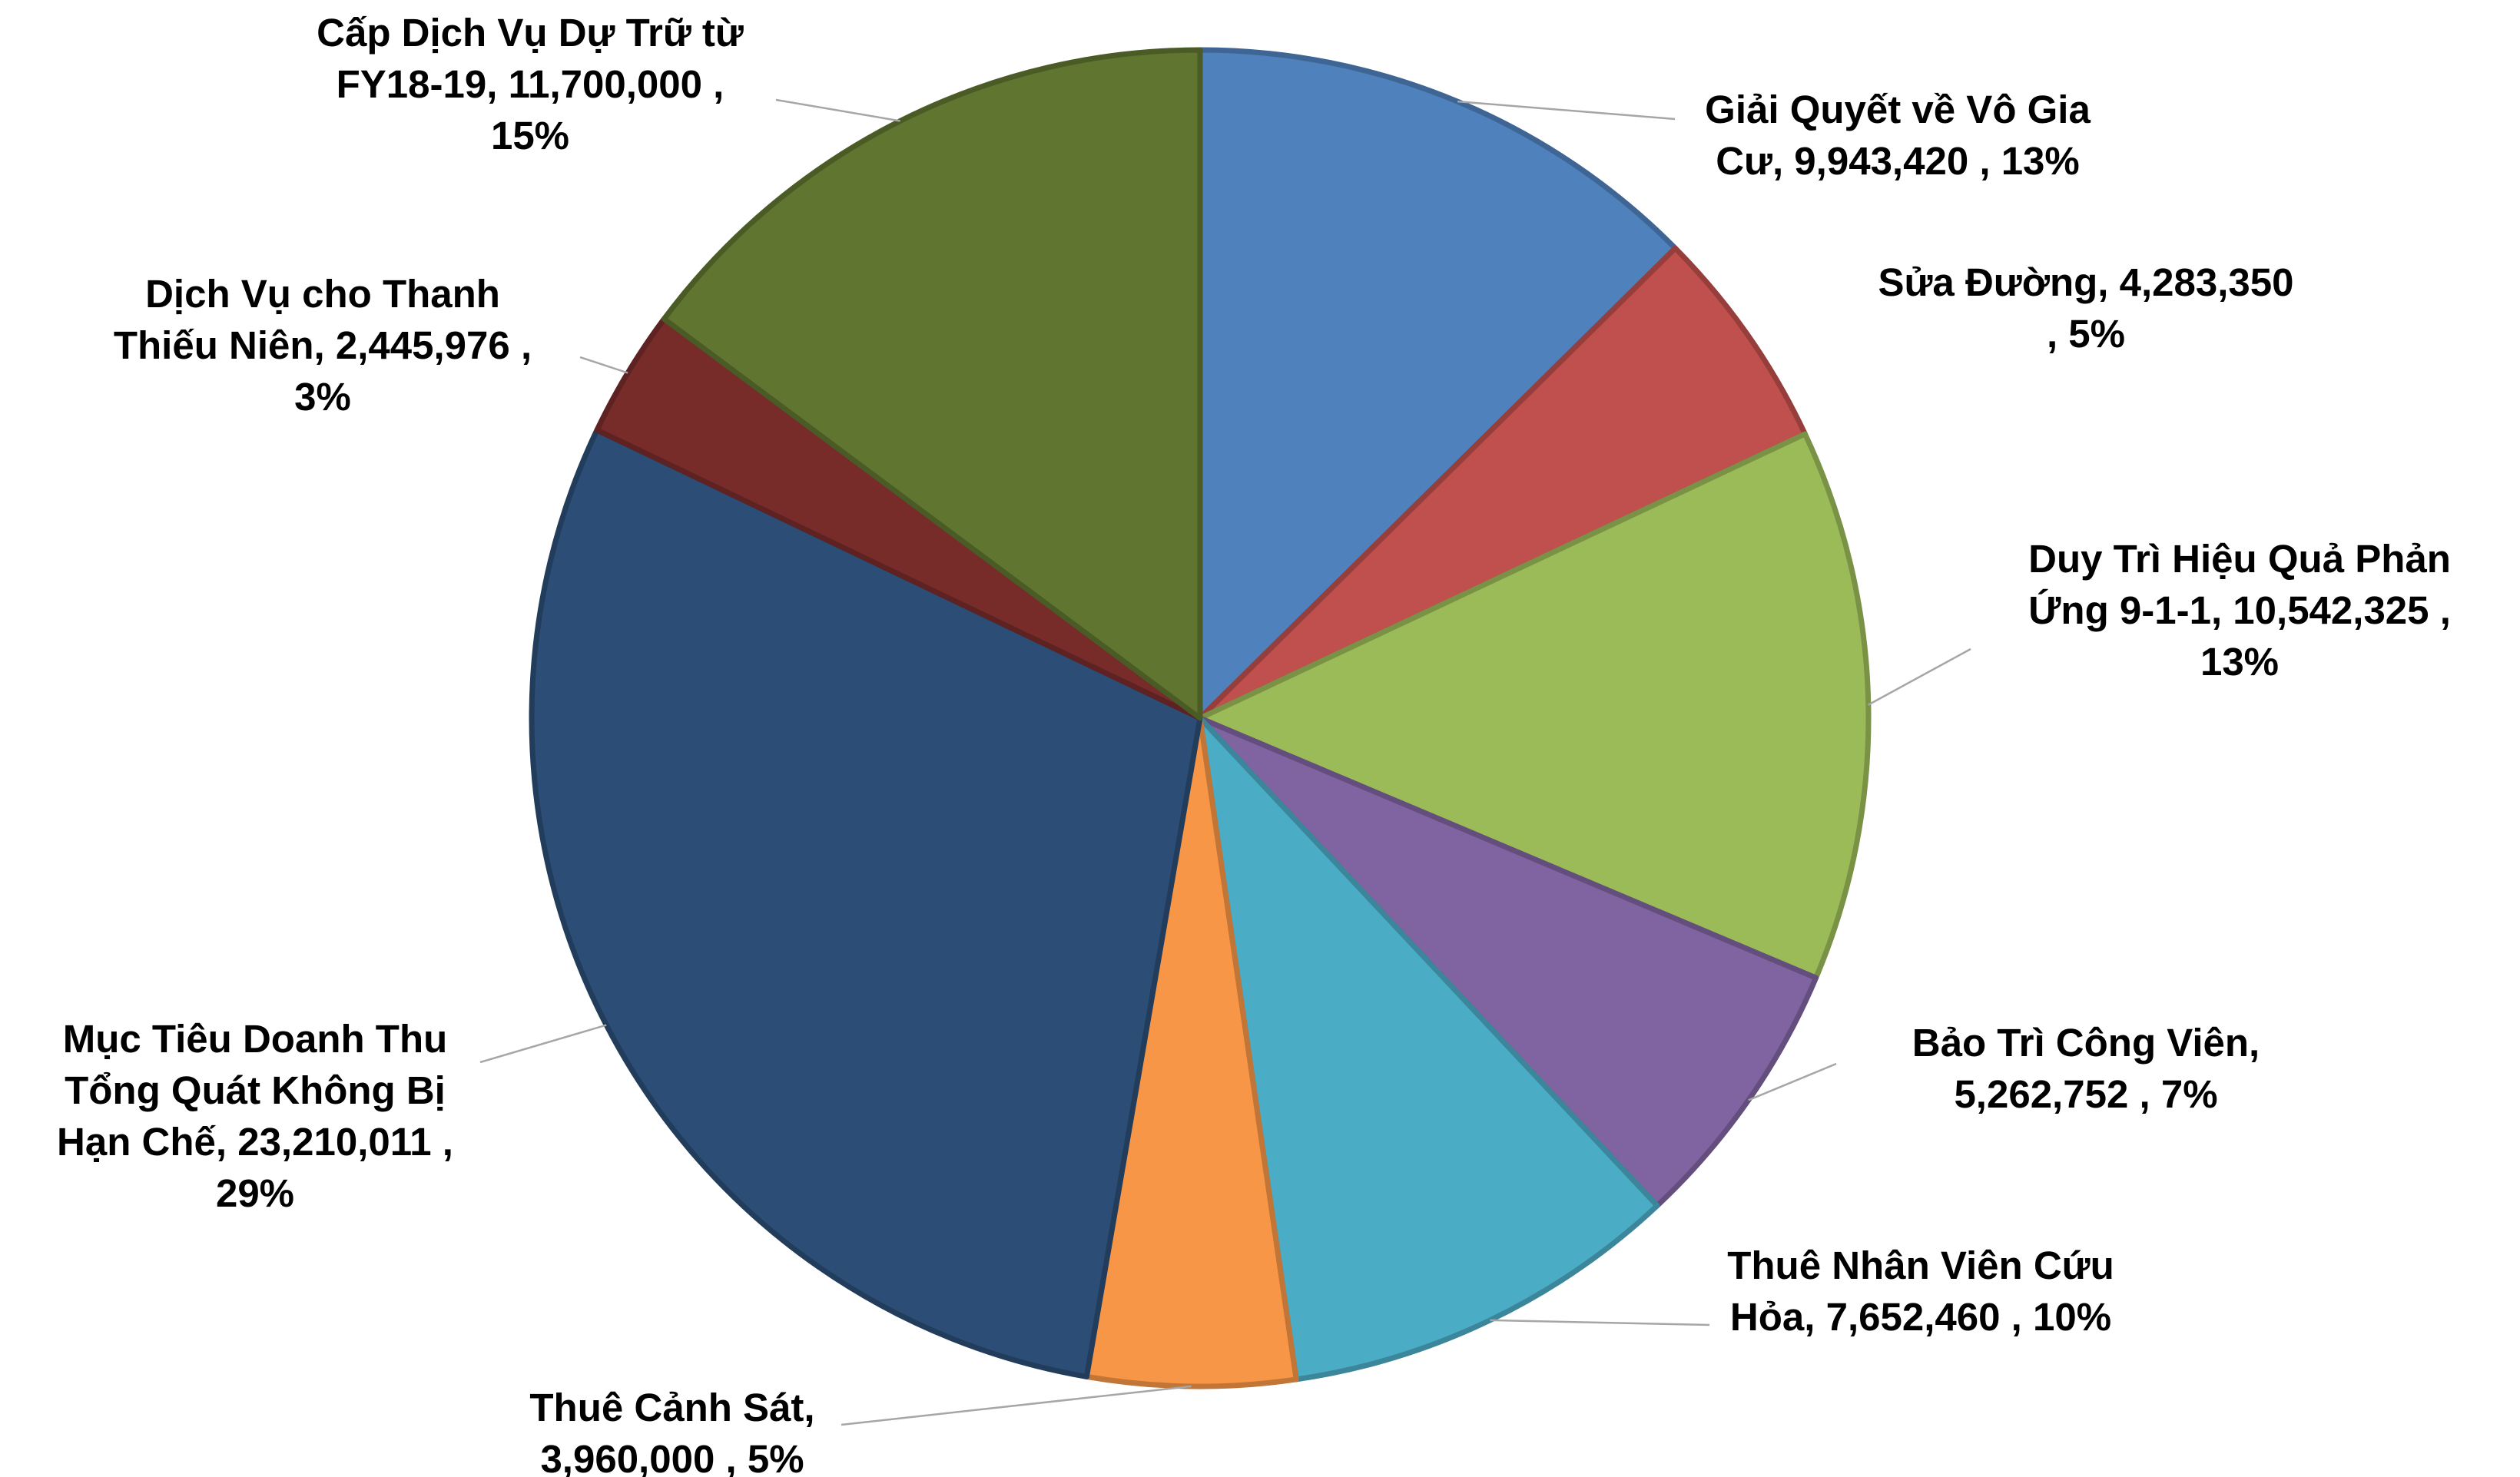 This screenshot has width=2520, height=1477. I want to click on slice-label-line: Hạn Chế, 23,210,011 ,, so click(255, 1142).